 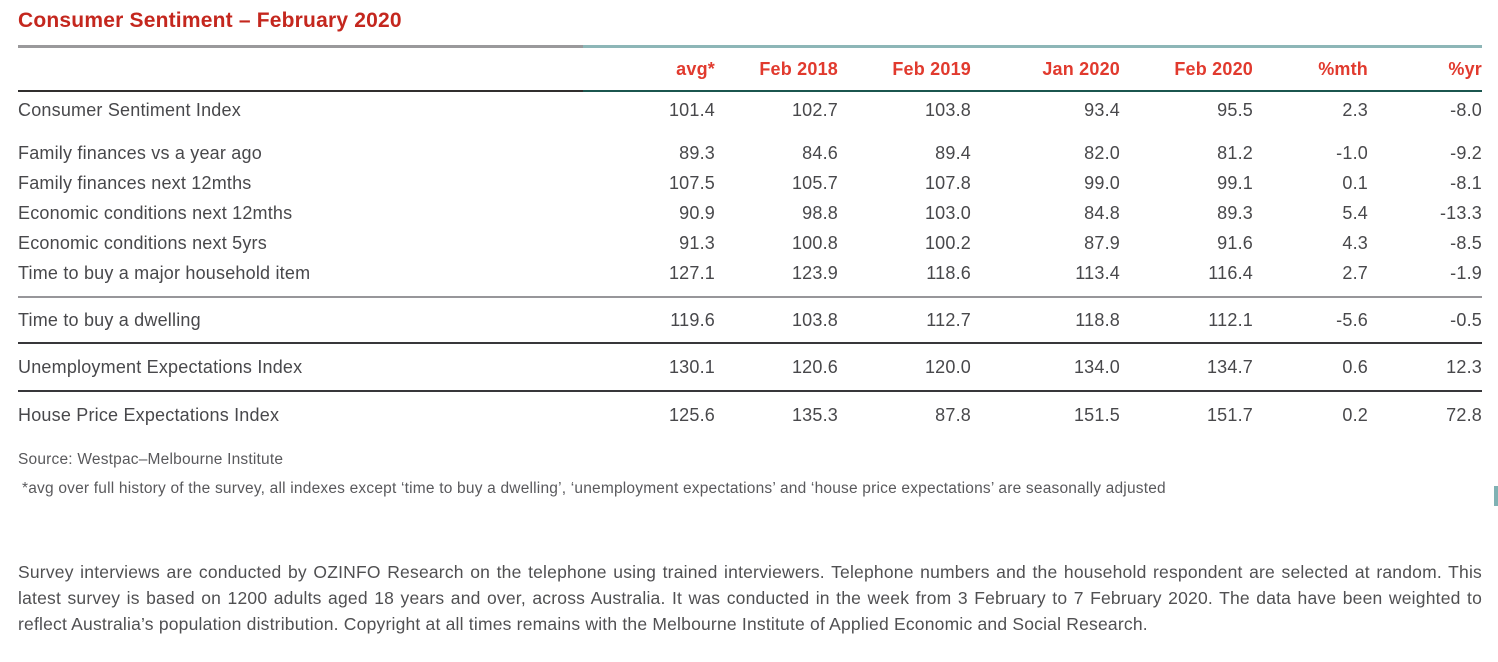 What do you see at coordinates (697, 242) in the screenshot?
I see `cell-value: 91.3` at bounding box center [697, 242].